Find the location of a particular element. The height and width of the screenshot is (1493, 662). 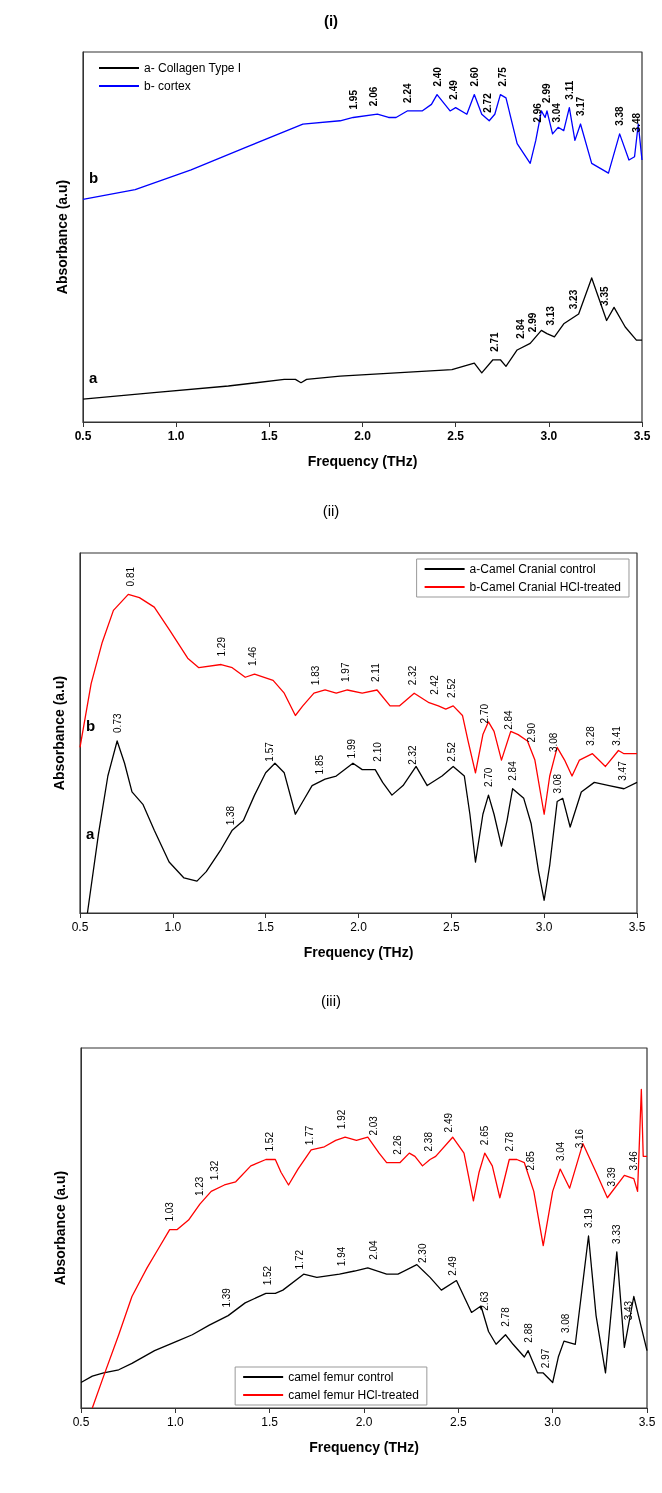

annotation: 2.96 is located at coordinates (538, 112).